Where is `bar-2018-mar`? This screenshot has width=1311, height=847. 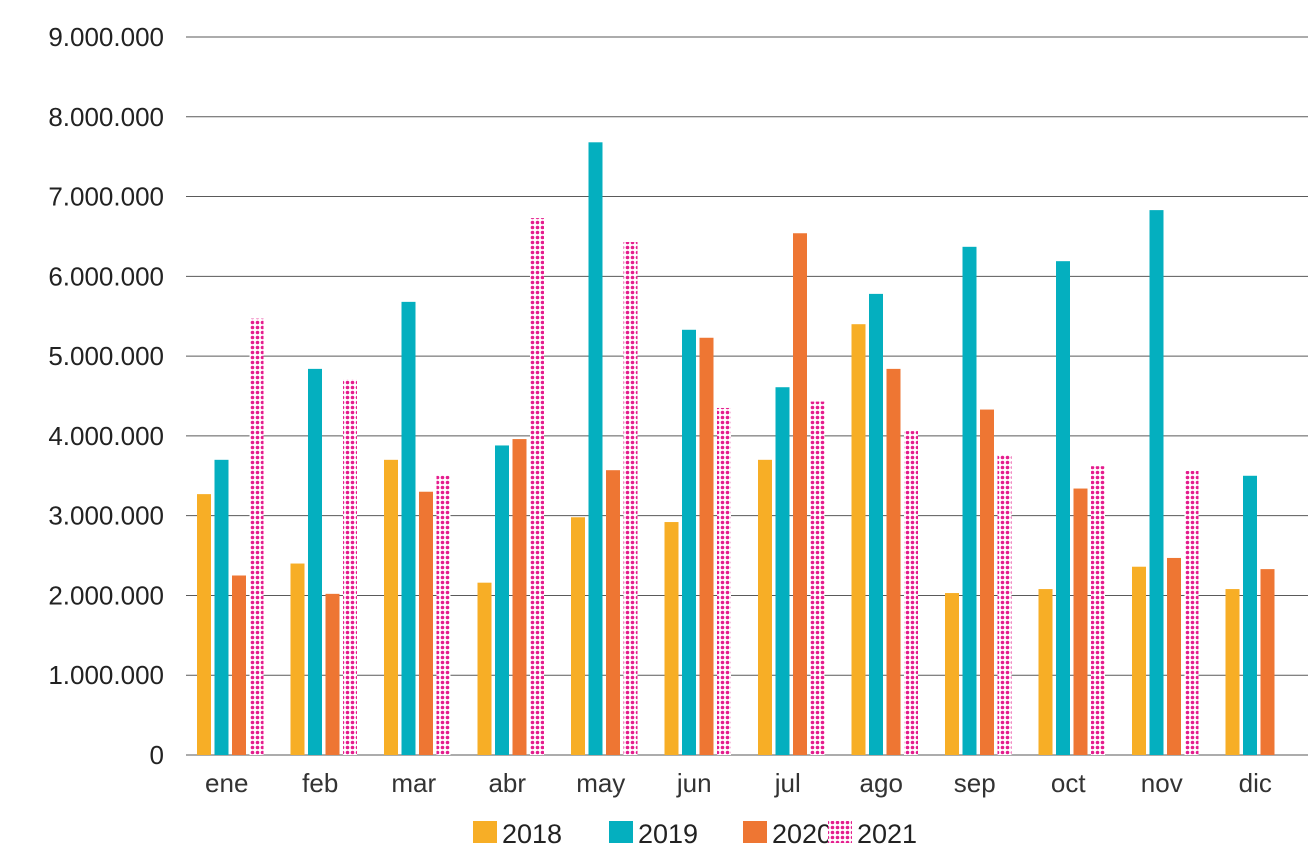 bar-2018-mar is located at coordinates (391, 607).